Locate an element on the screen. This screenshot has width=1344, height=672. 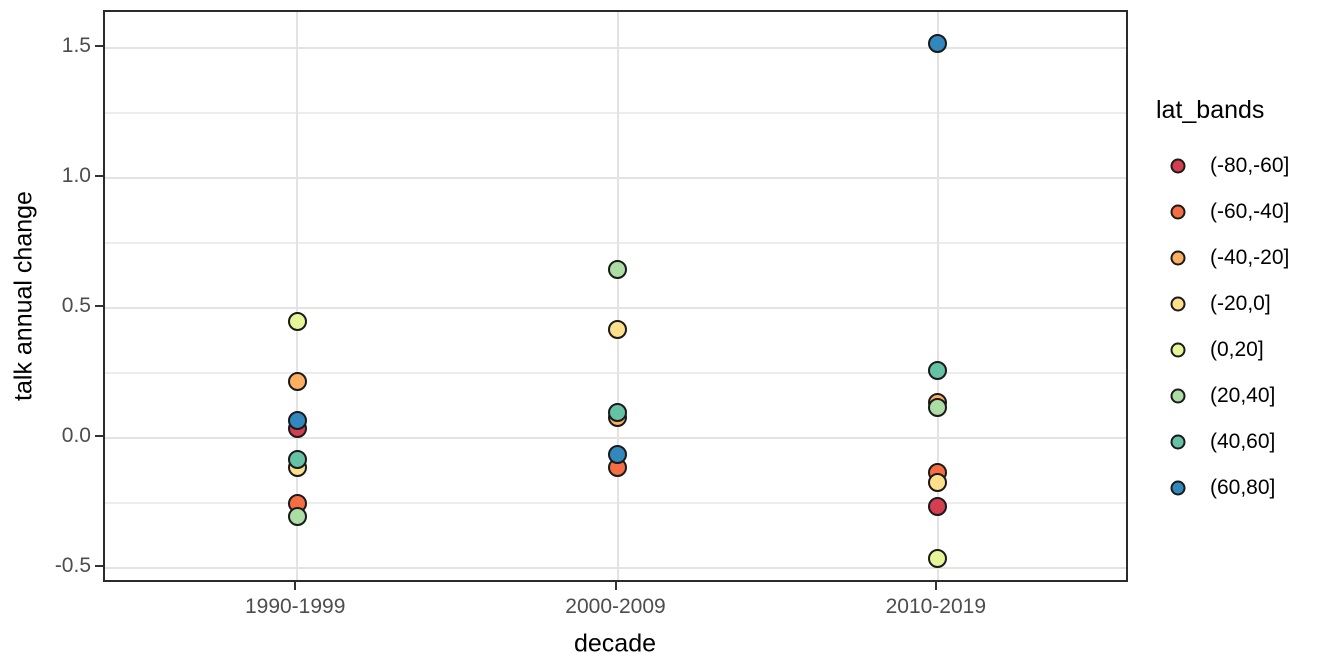
legend-item: (20,40] is located at coordinates (1246, 396).